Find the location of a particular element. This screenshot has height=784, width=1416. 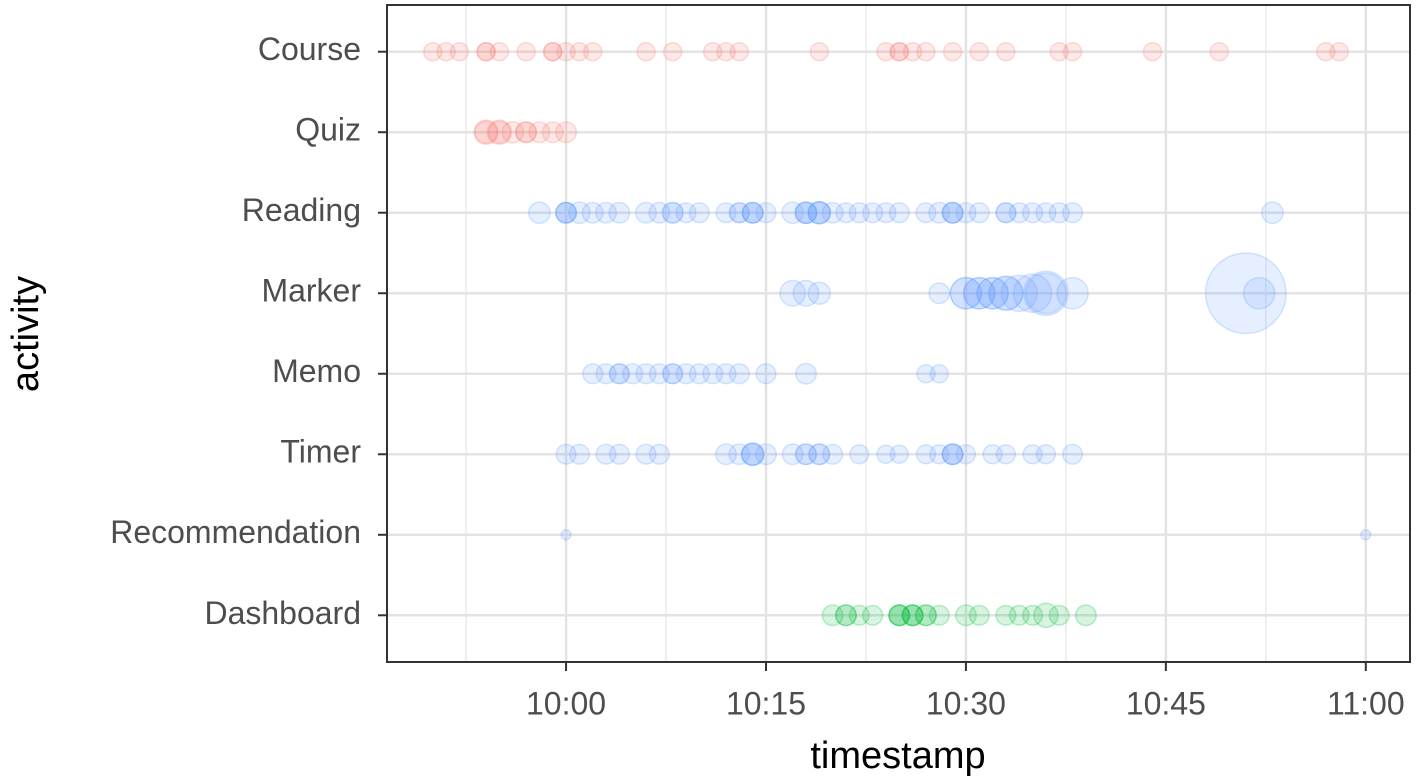

y-tick-label: Recommendation is located at coordinates (235, 532).